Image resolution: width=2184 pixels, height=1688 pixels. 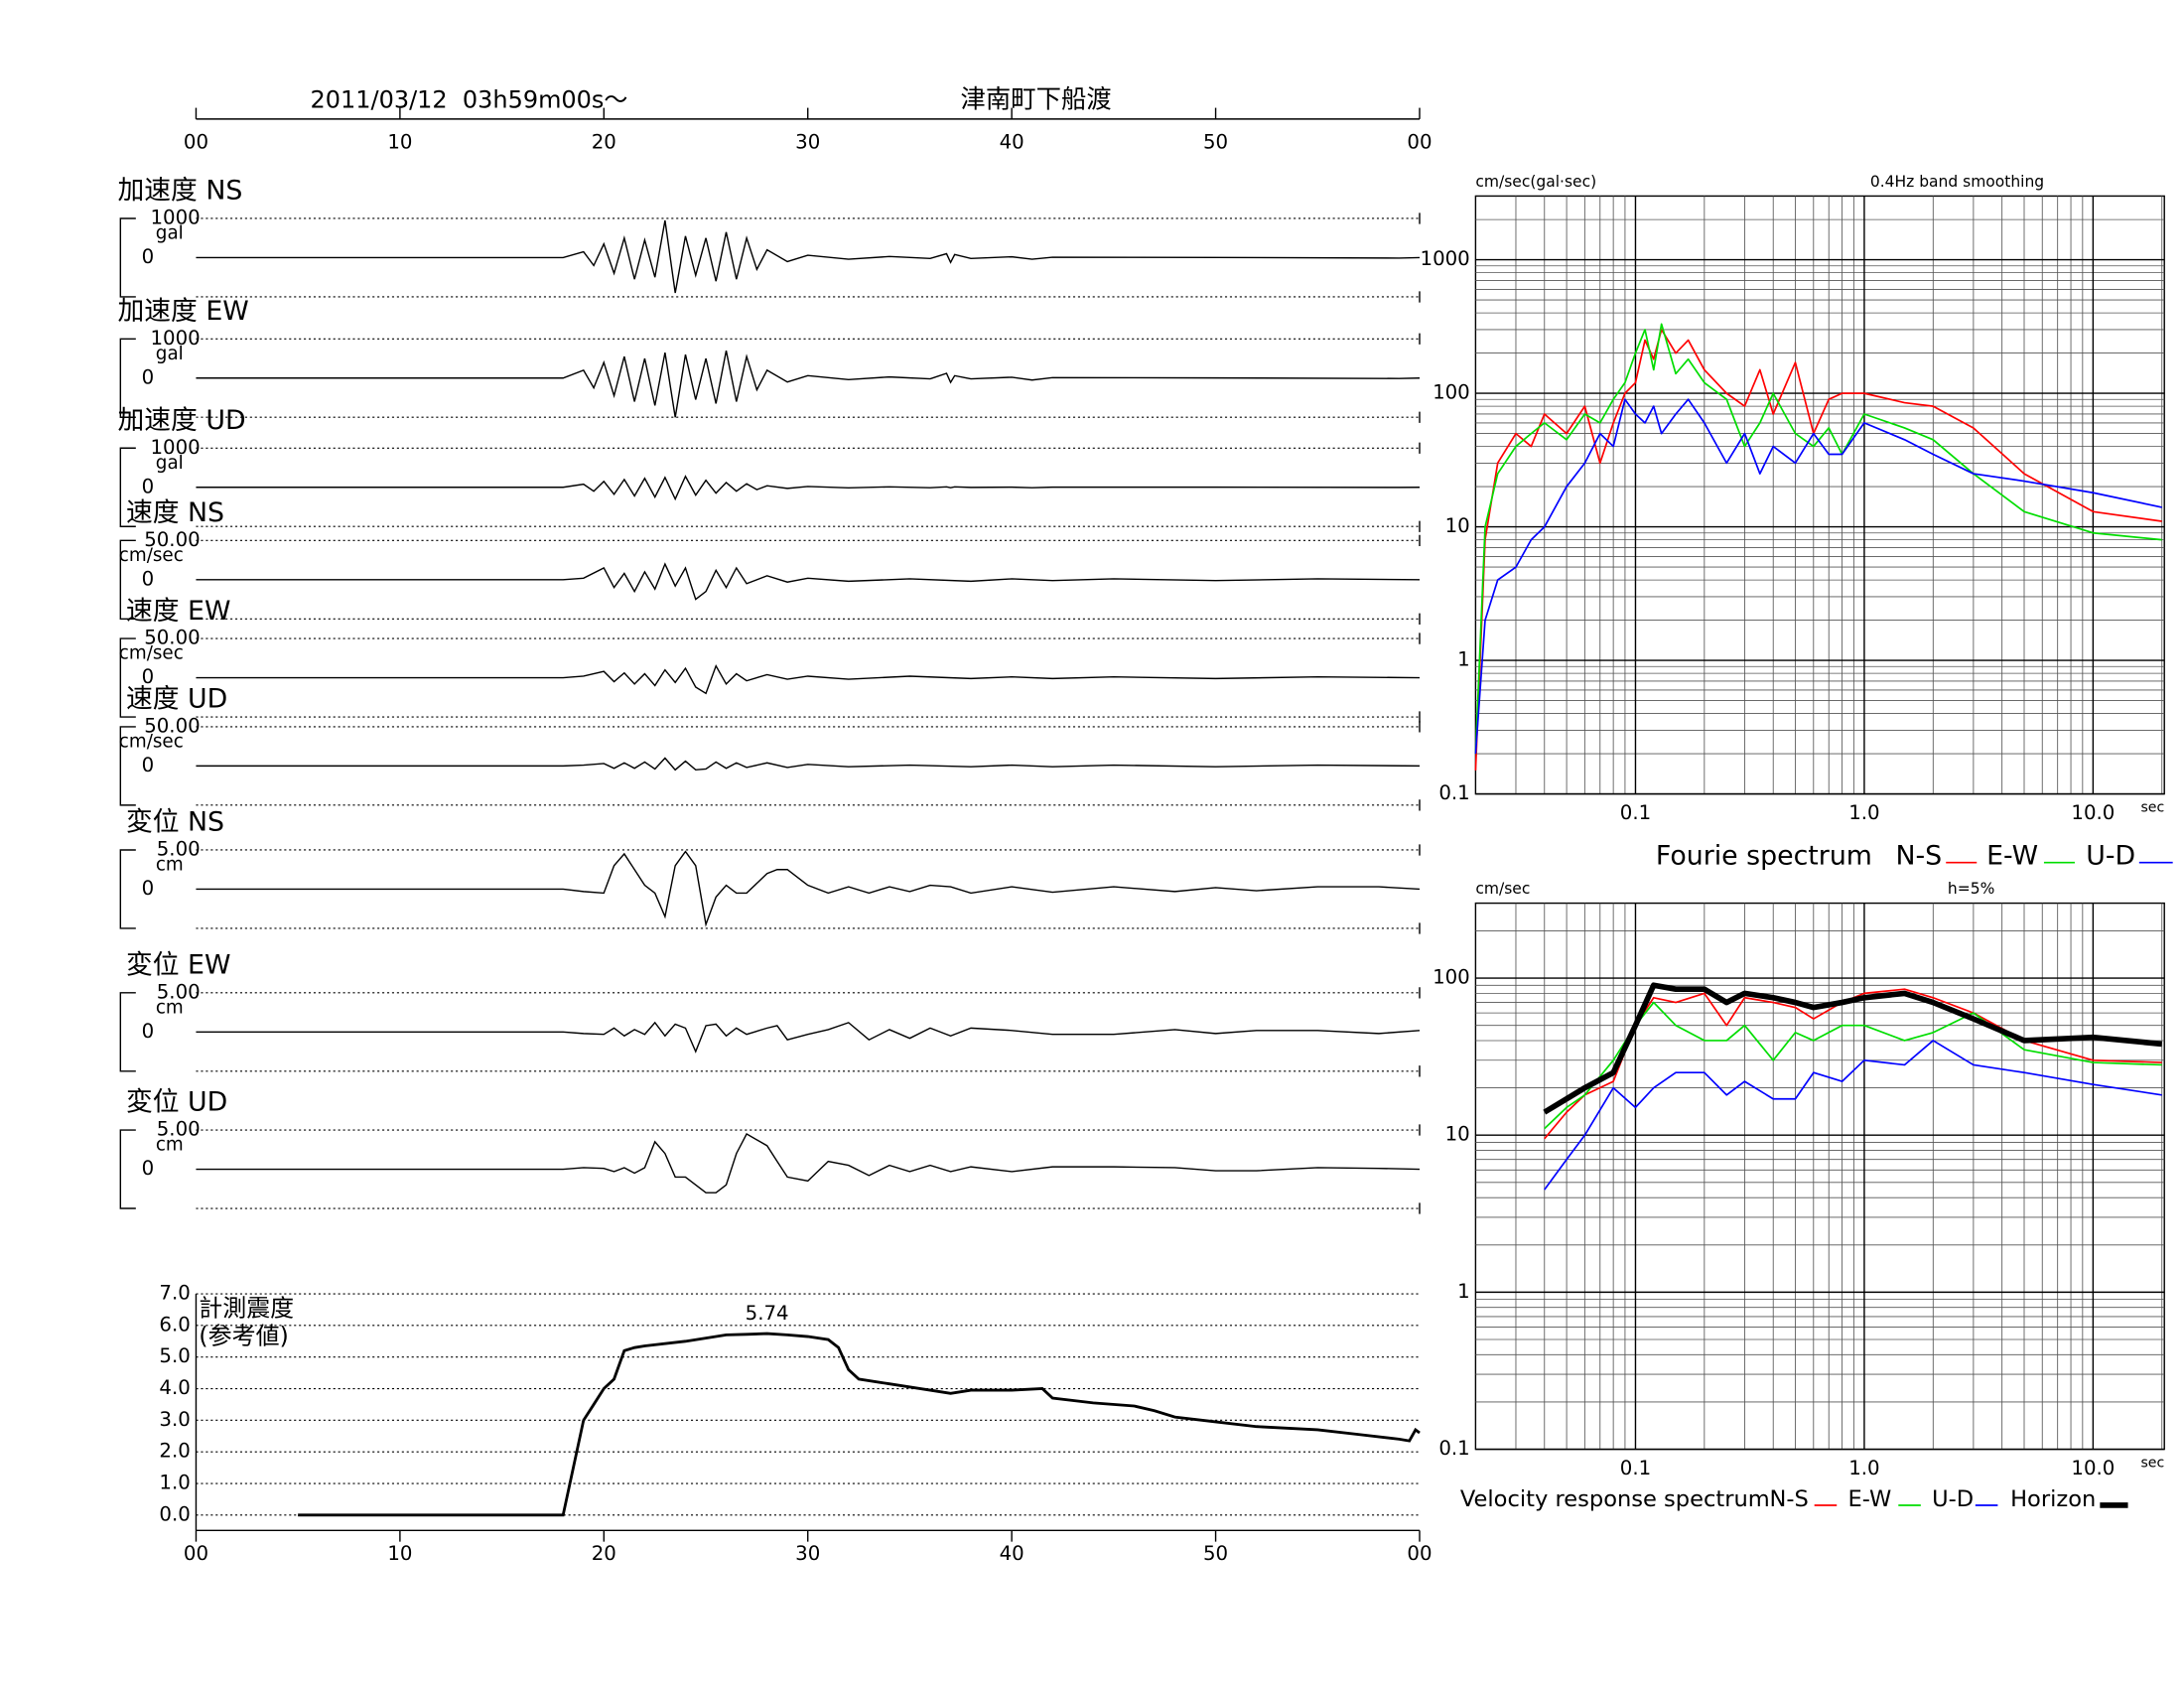 I want to click on x-tick-label: 20, so click(x=604, y=141).